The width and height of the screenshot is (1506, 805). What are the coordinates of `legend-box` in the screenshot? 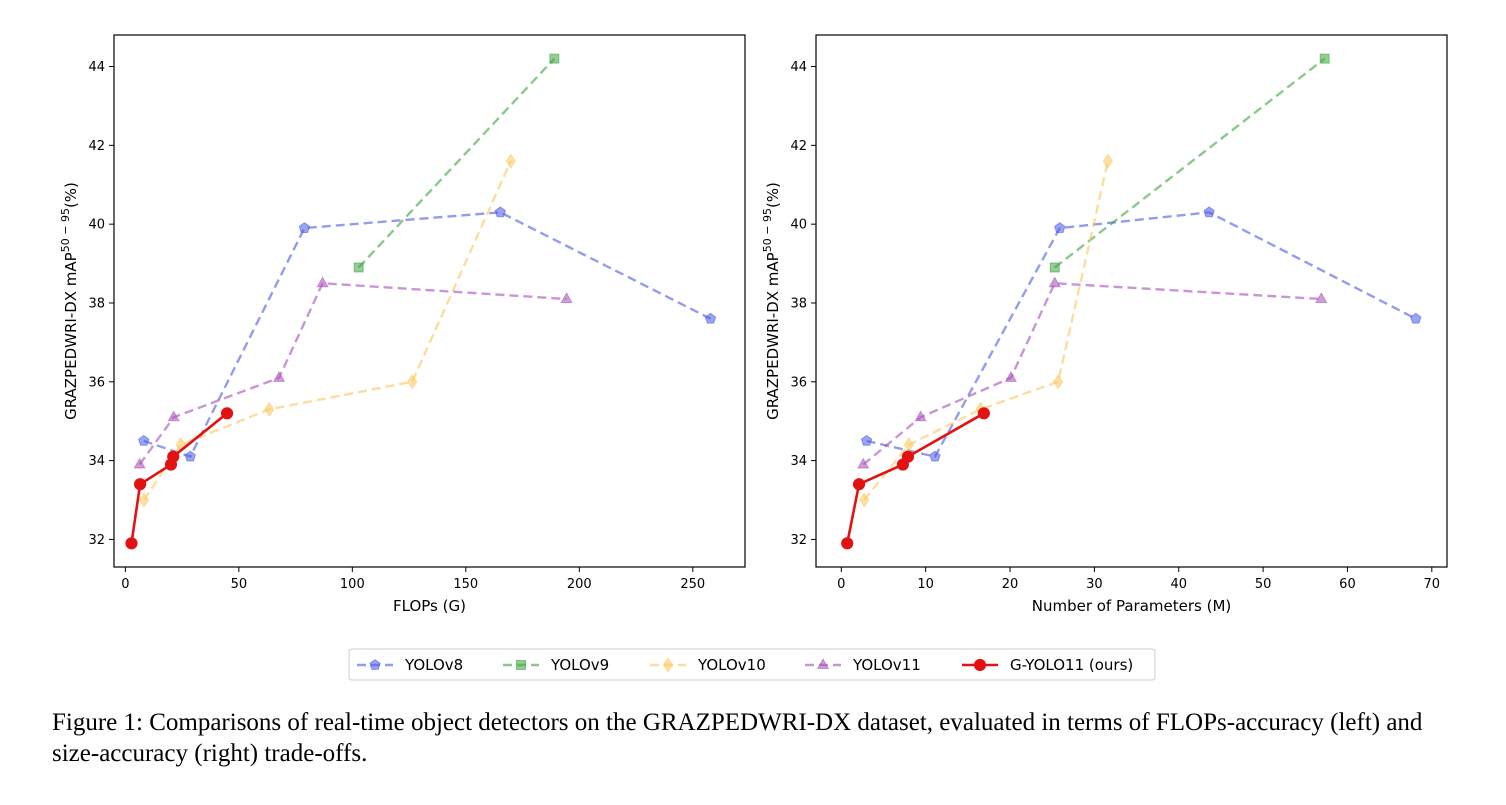 It's located at (752, 664).